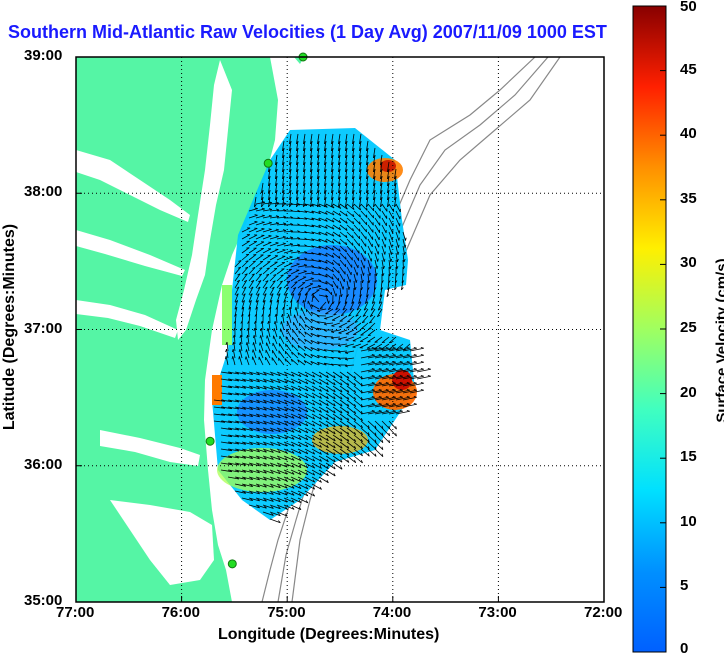  What do you see at coordinates (688, 457) in the screenshot?
I see `colorbar-tick-label: 15` at bounding box center [688, 457].